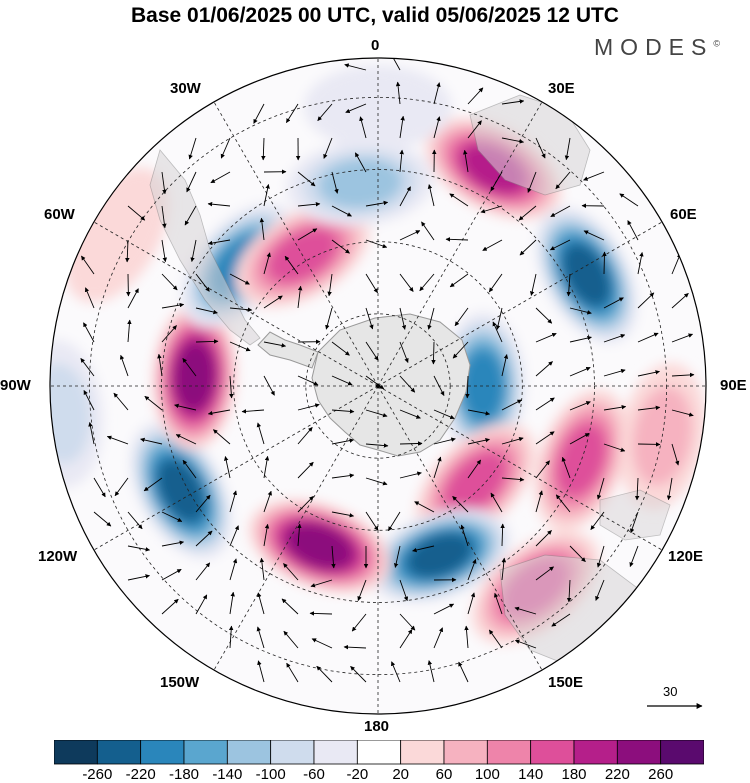  I want to click on colorbar-tick-label: -260, so click(97, 774).